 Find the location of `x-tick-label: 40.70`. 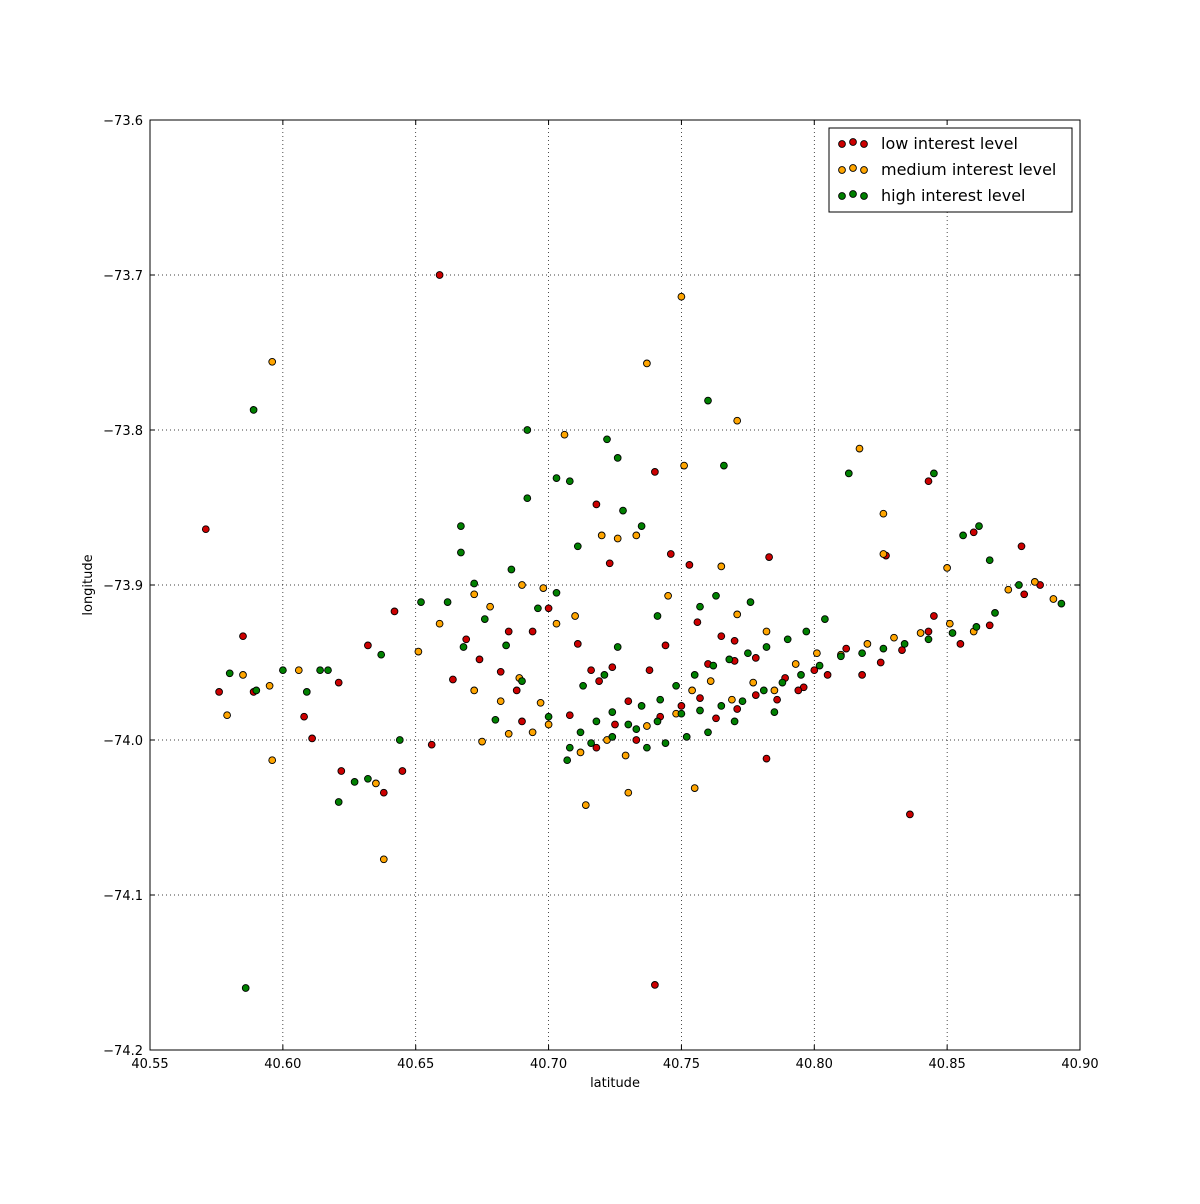

x-tick-label: 40.70 is located at coordinates (548, 1064).